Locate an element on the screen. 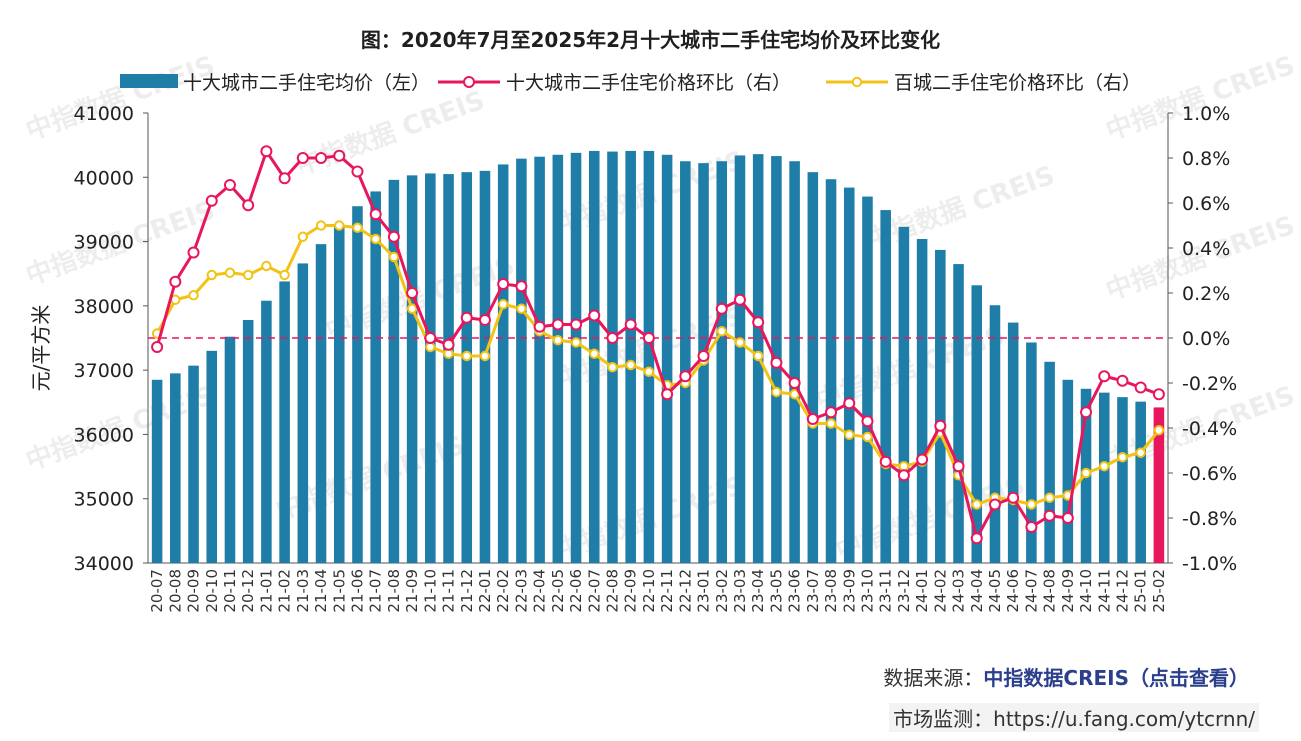  y-left-tick-label: 39000 is located at coordinates (104, 243).